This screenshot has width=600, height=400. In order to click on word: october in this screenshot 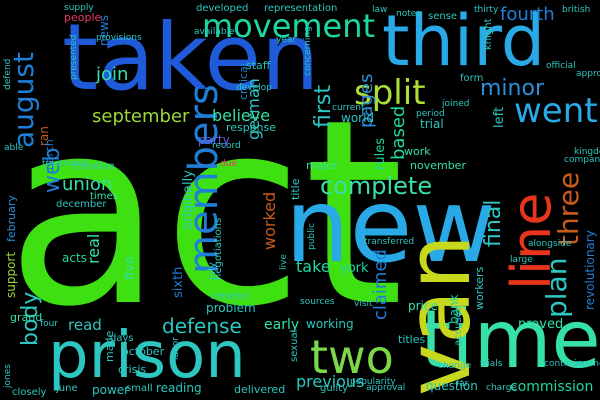, I will do `click(143, 351)`.